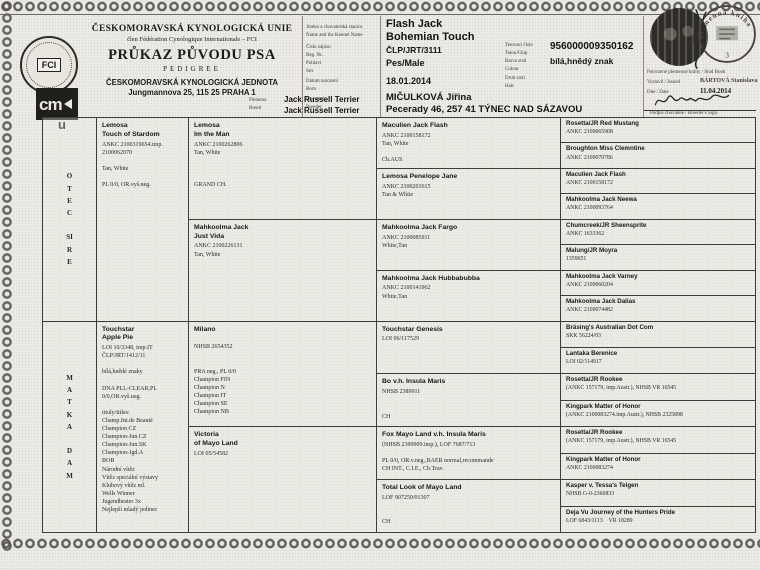 This screenshot has height=570, width=760. I want to click on ancestor-name: Kasper v. Tessa's Telgen, so click(602, 486).